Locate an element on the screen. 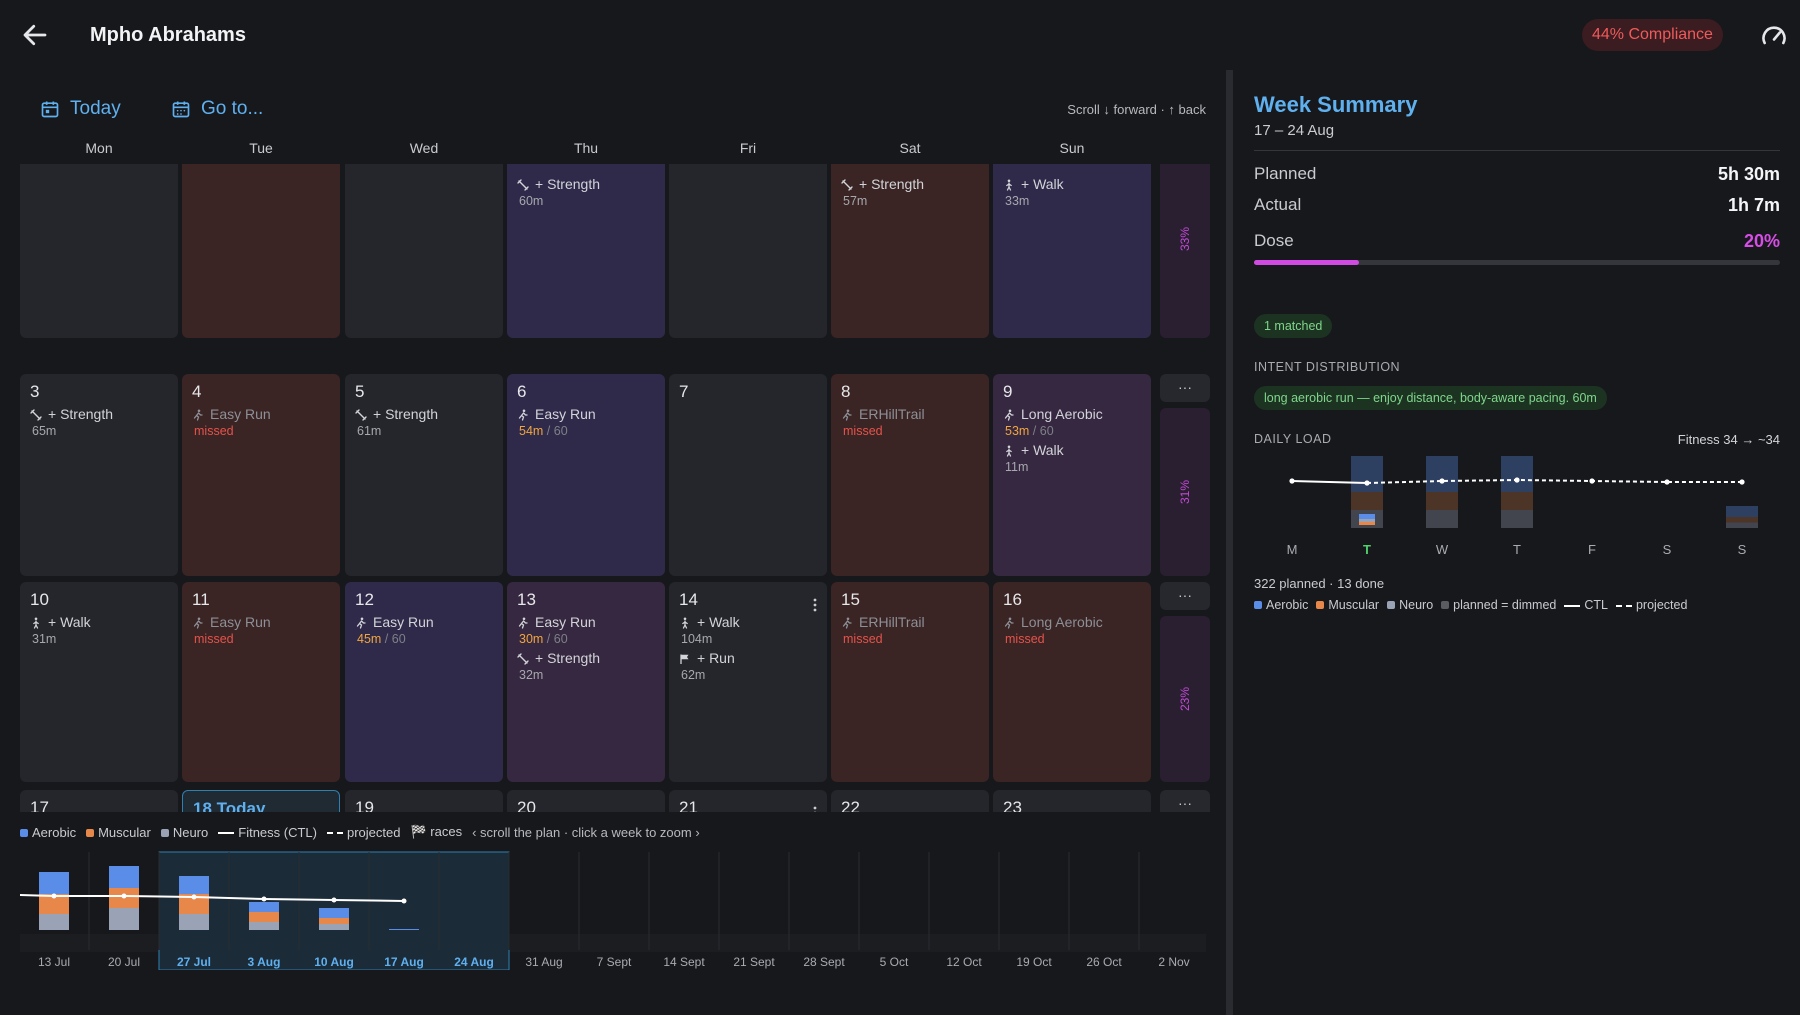 Image resolution: width=1800 pixels, height=1015 pixels. timeline-week-label: 27 Jul is located at coordinates (194, 962).